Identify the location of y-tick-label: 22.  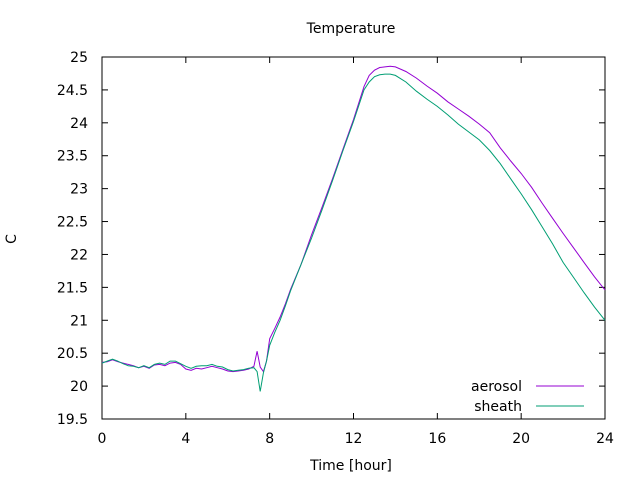
(79, 255).